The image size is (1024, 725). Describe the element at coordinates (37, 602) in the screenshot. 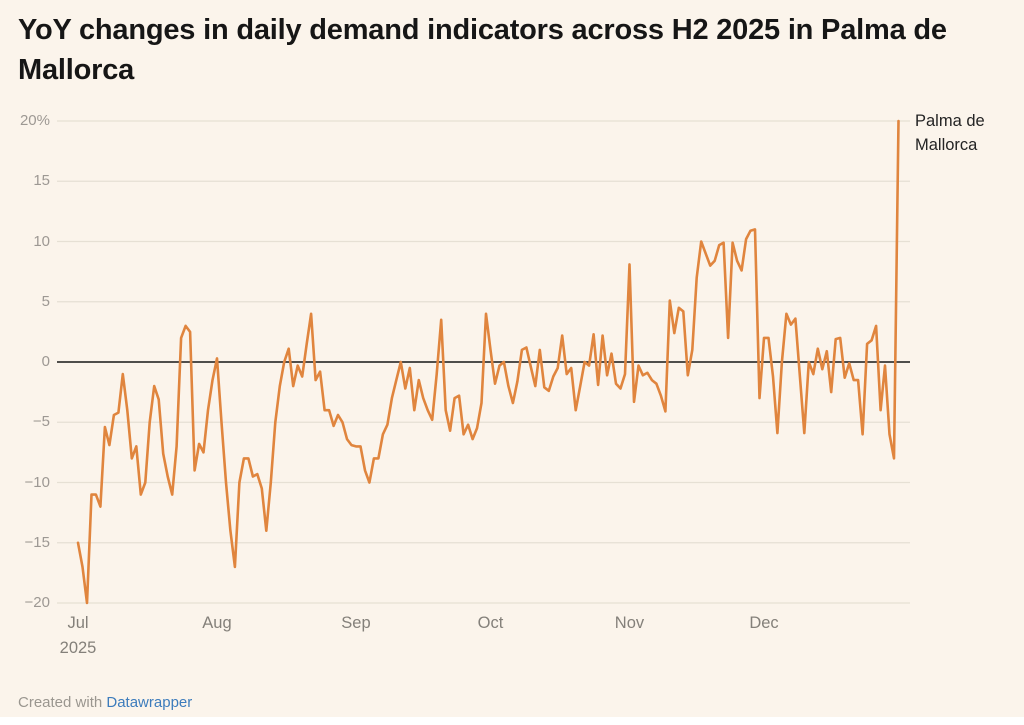

I see `y-tick-label: −20` at that location.